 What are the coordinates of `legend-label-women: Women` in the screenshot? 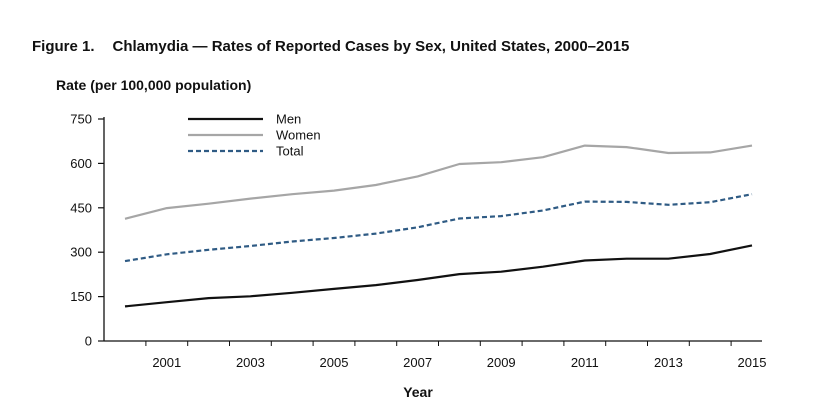 It's located at (298, 135).